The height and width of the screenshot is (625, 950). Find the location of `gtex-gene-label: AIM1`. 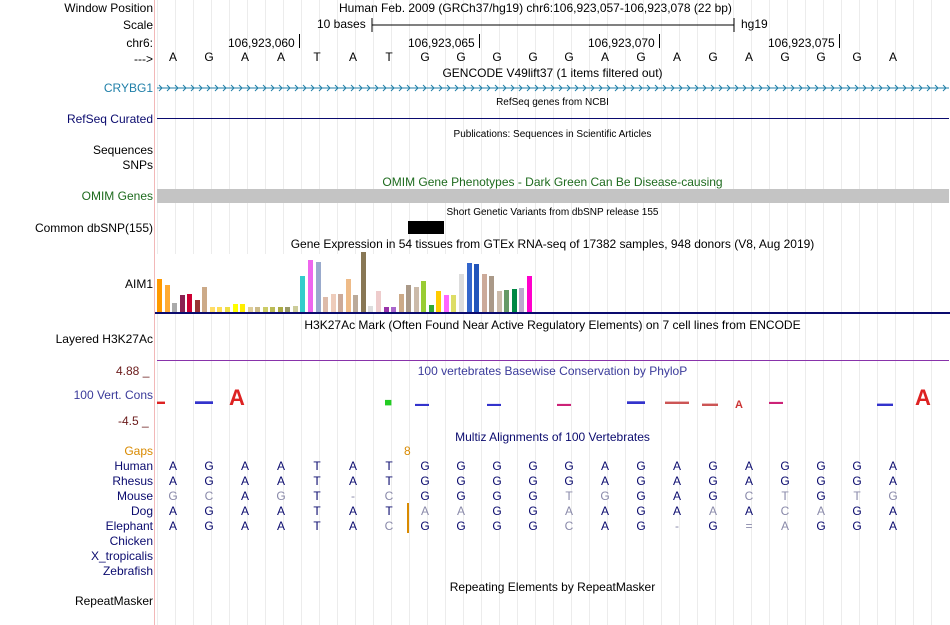

gtex-gene-label: AIM1 is located at coordinates (138, 284).